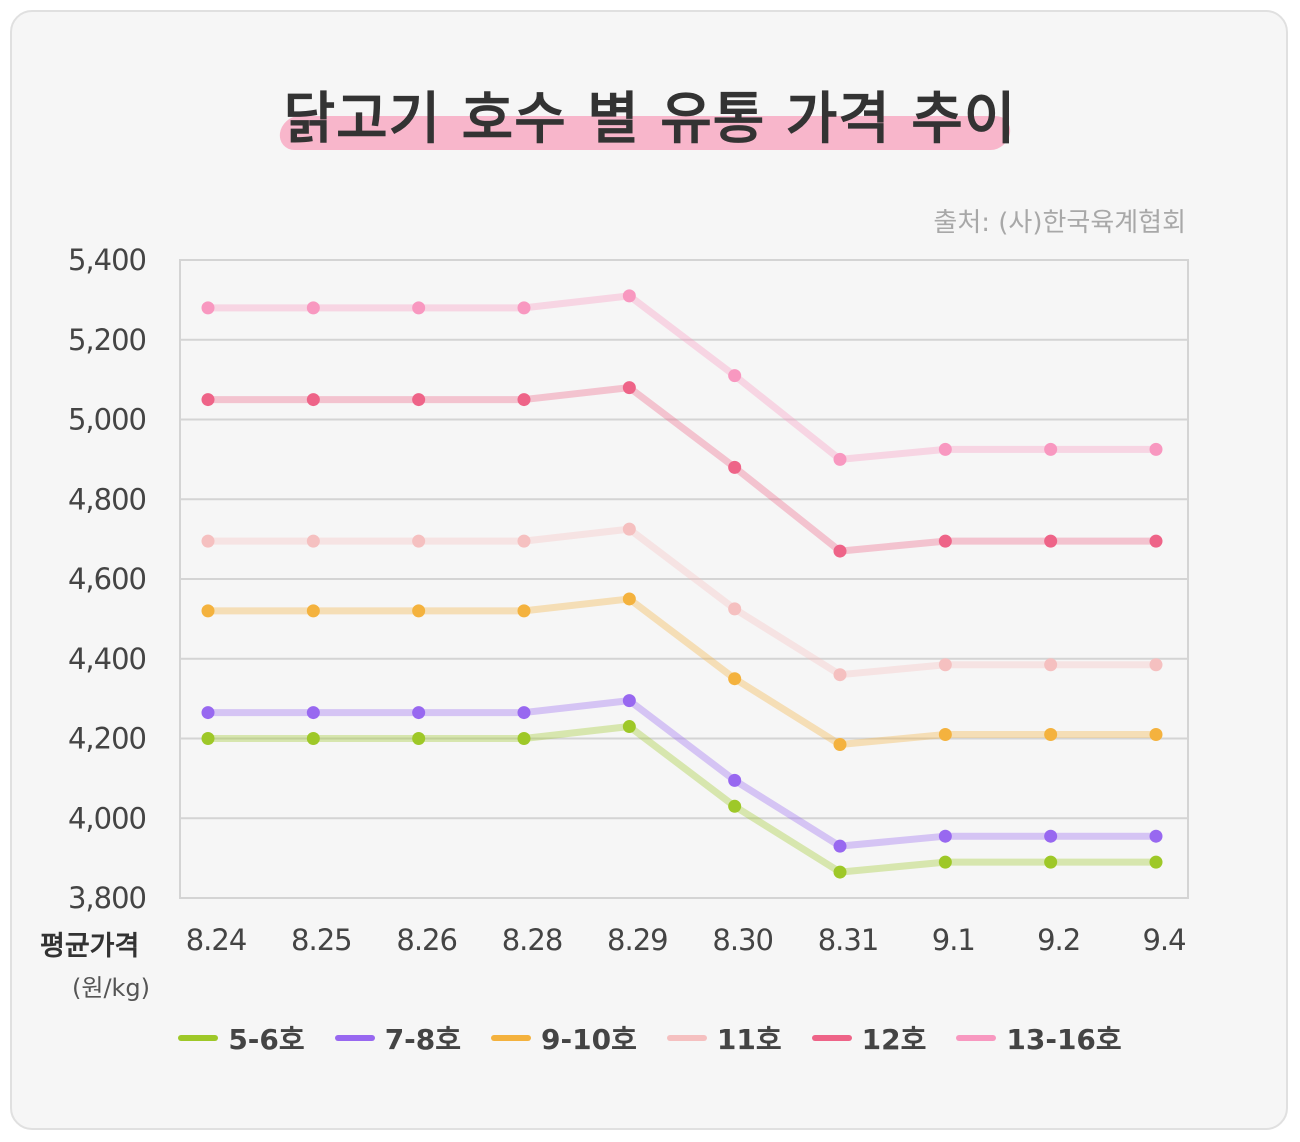 The image size is (1300, 1142). What do you see at coordinates (848, 940) in the screenshot?
I see `x-tick-label: 8.31` at bounding box center [848, 940].